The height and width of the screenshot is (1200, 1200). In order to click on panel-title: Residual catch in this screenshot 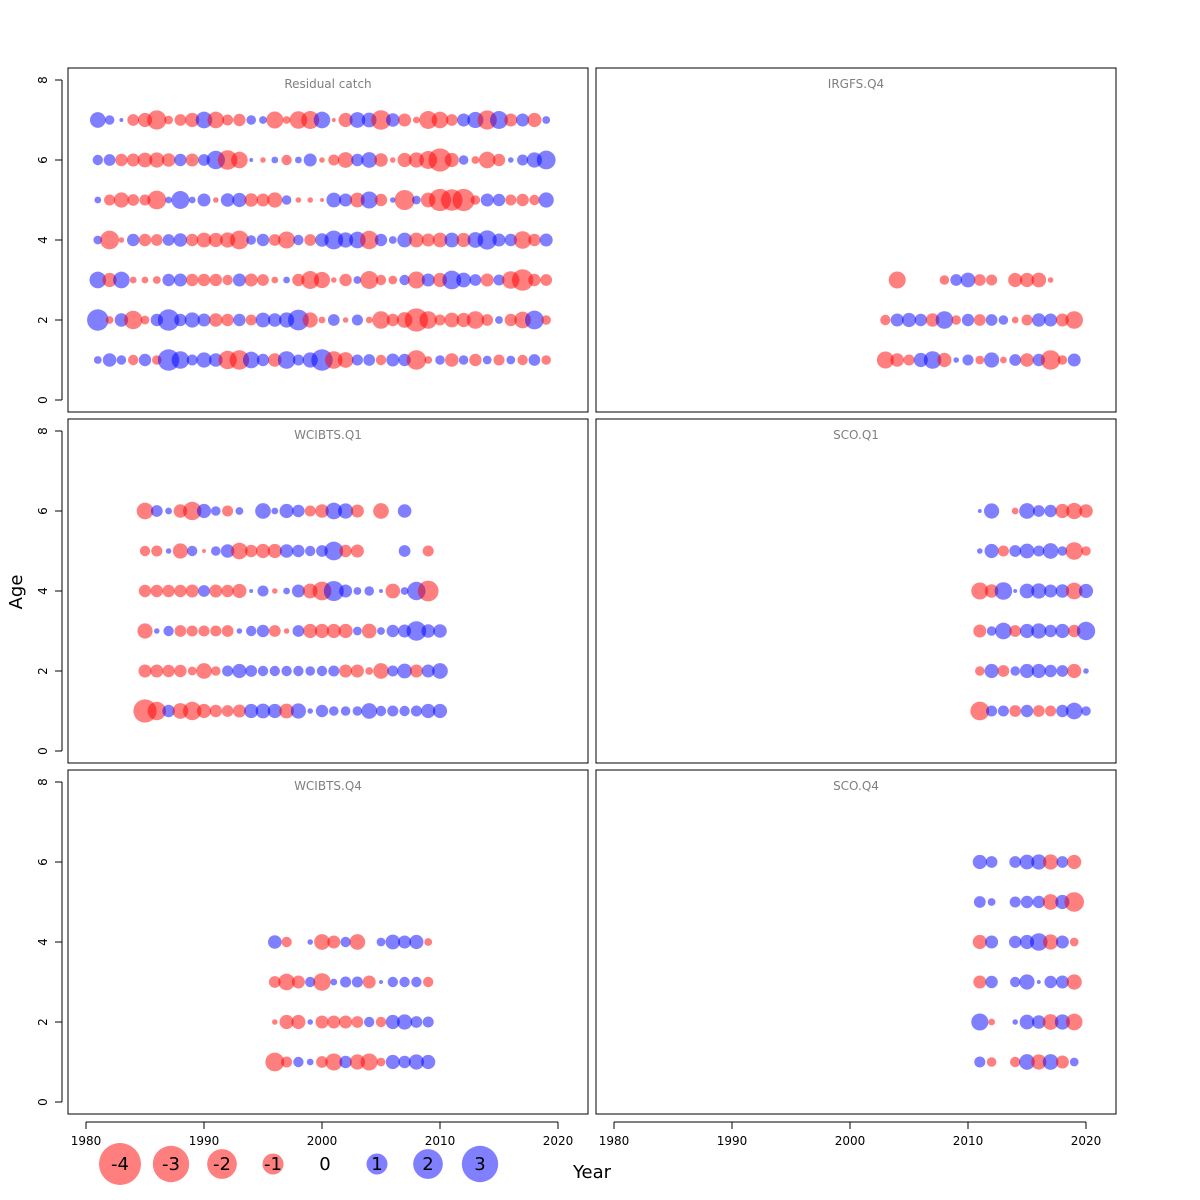, I will do `click(327, 84)`.